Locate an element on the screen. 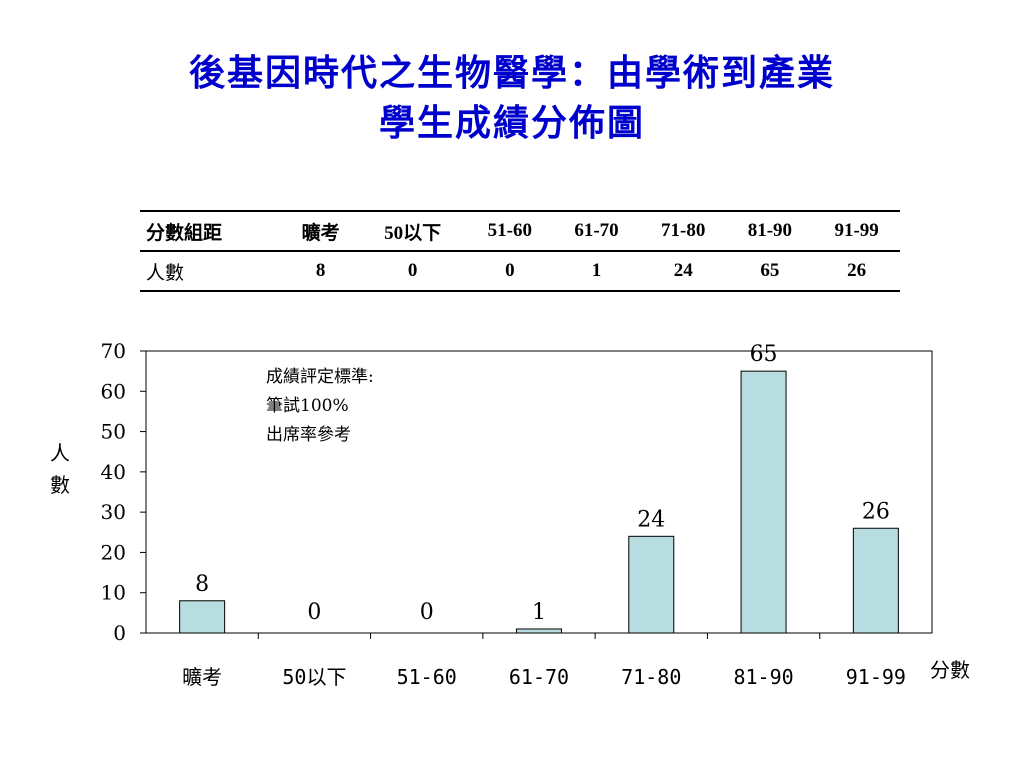 This screenshot has width=1024, height=768. column-header: 91-99 is located at coordinates (856, 230).